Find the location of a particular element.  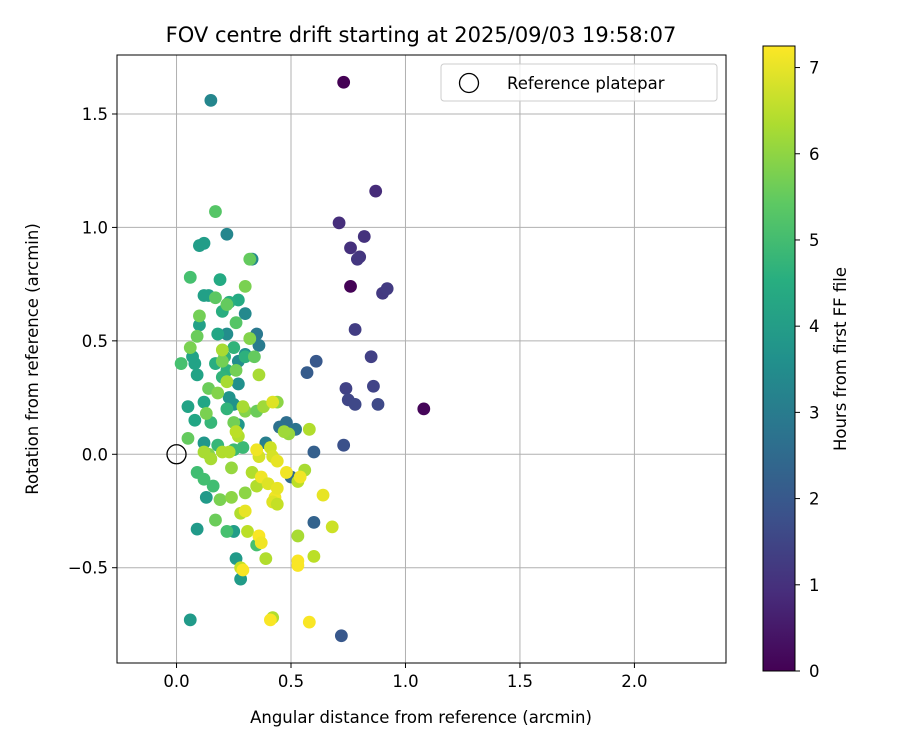

legend-box is located at coordinates (579, 82).